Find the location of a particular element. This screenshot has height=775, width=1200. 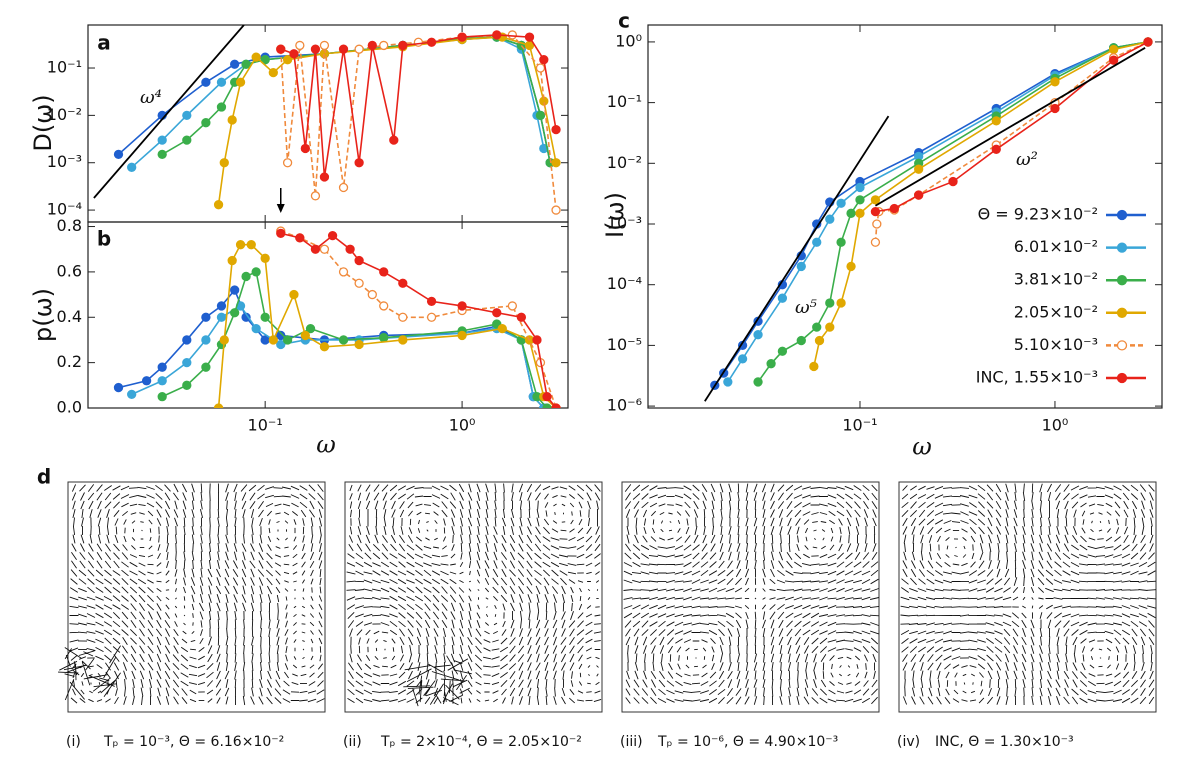

legend-label: 3.81×10⁻² is located at coordinates (1056, 279).